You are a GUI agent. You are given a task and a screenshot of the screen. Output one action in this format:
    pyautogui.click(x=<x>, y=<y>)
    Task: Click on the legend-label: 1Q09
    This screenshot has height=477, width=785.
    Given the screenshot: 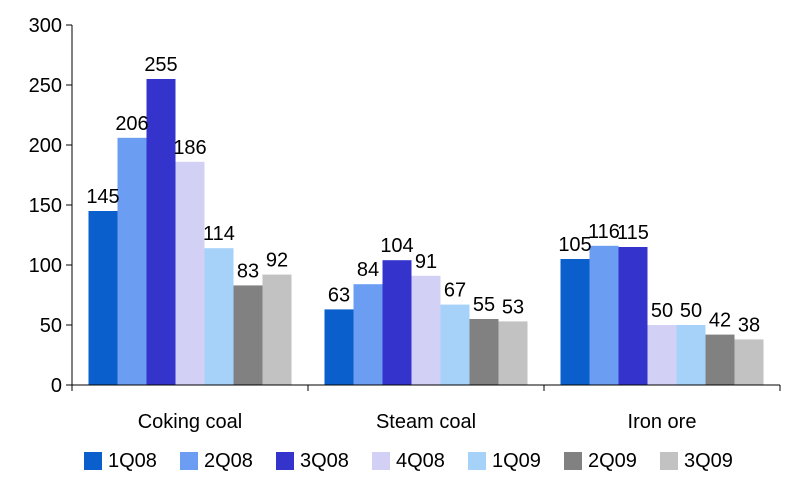 What is the action you would take?
    pyautogui.click(x=516, y=461)
    